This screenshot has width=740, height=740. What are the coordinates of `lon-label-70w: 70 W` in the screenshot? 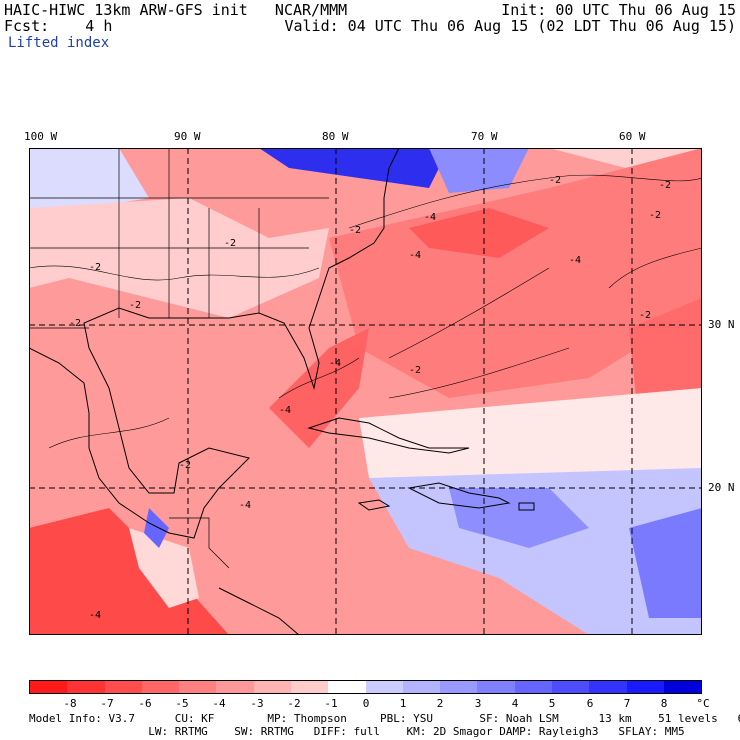 It's located at (484, 136).